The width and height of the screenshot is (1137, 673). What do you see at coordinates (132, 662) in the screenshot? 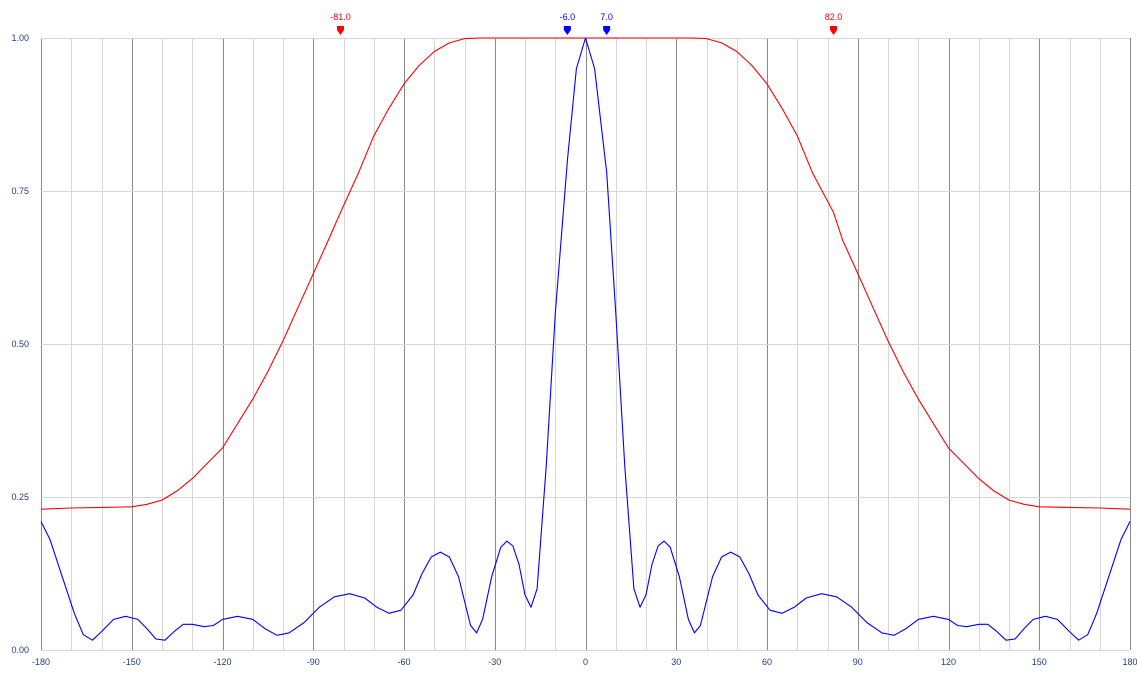
I see `x-tick-label: -150` at bounding box center [132, 662].